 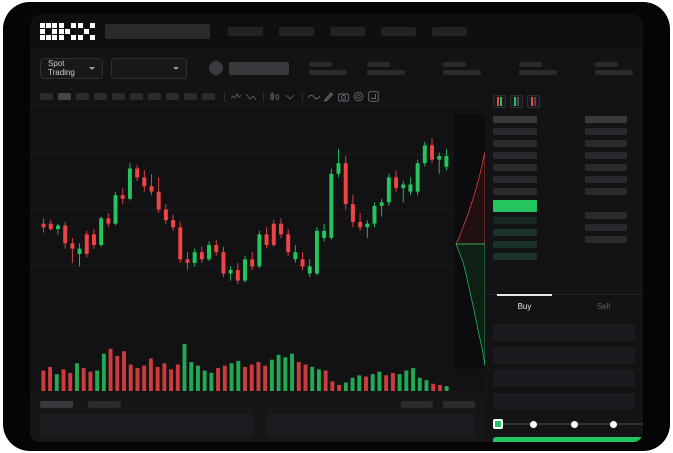 I want to click on drawing-pencil-icon, so click(x=328, y=96).